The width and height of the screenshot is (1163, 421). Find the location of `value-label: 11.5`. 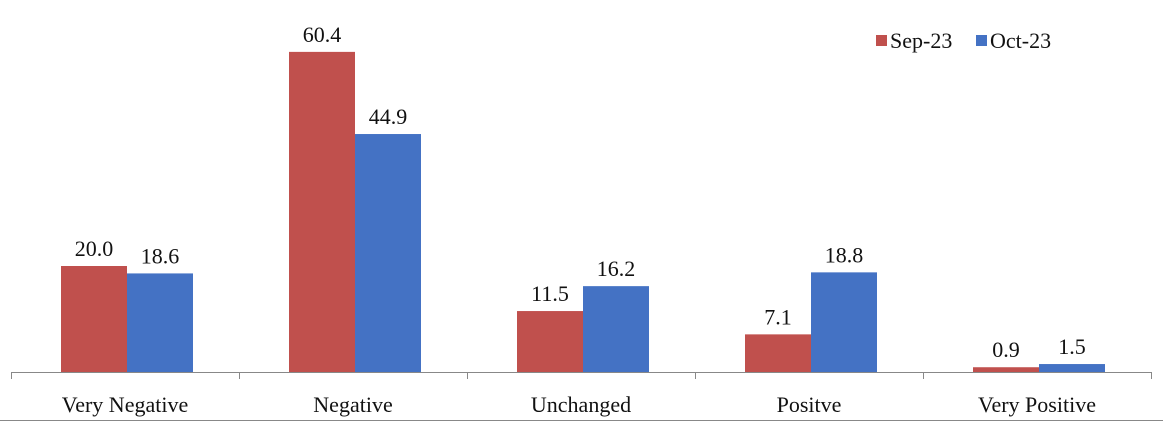

value-label: 11.5 is located at coordinates (550, 293).